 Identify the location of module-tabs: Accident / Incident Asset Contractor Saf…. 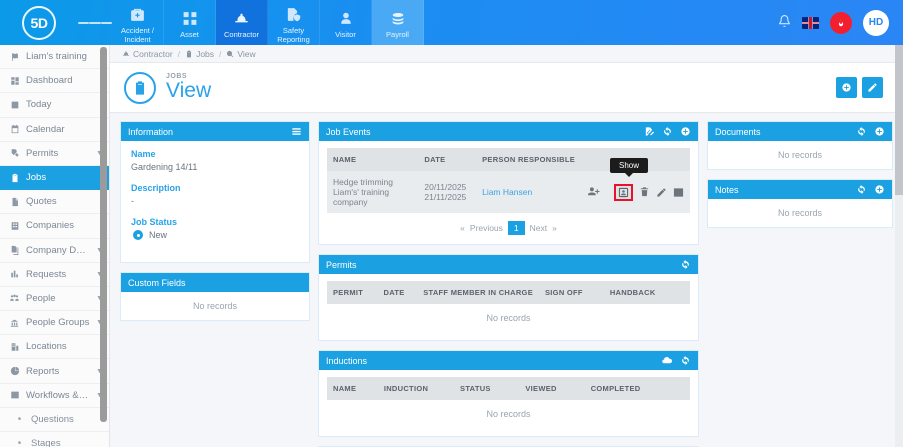
(268, 22).